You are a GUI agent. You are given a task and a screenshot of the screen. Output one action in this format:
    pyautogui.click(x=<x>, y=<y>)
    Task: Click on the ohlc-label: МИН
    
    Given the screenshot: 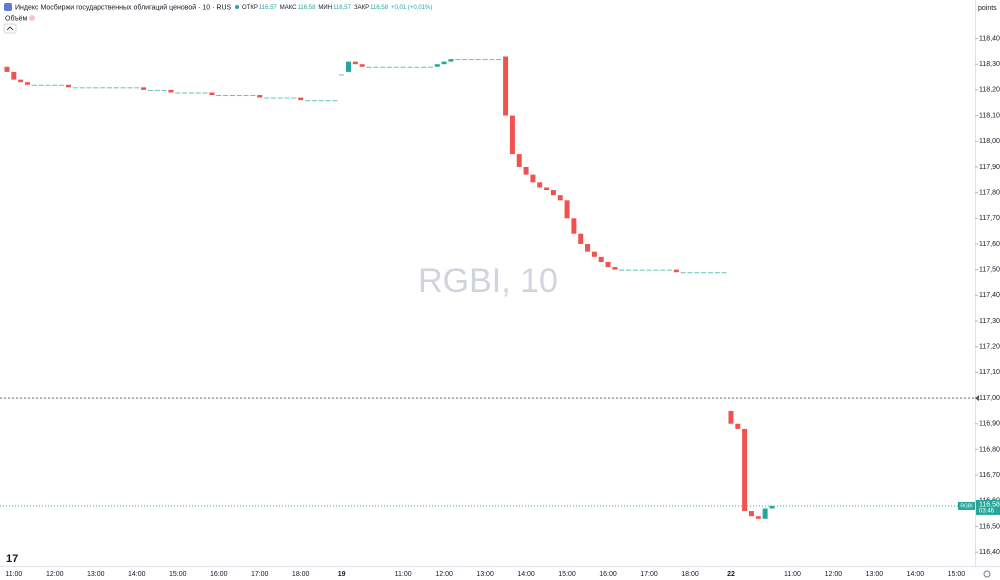 What is the action you would take?
    pyautogui.click(x=325, y=8)
    